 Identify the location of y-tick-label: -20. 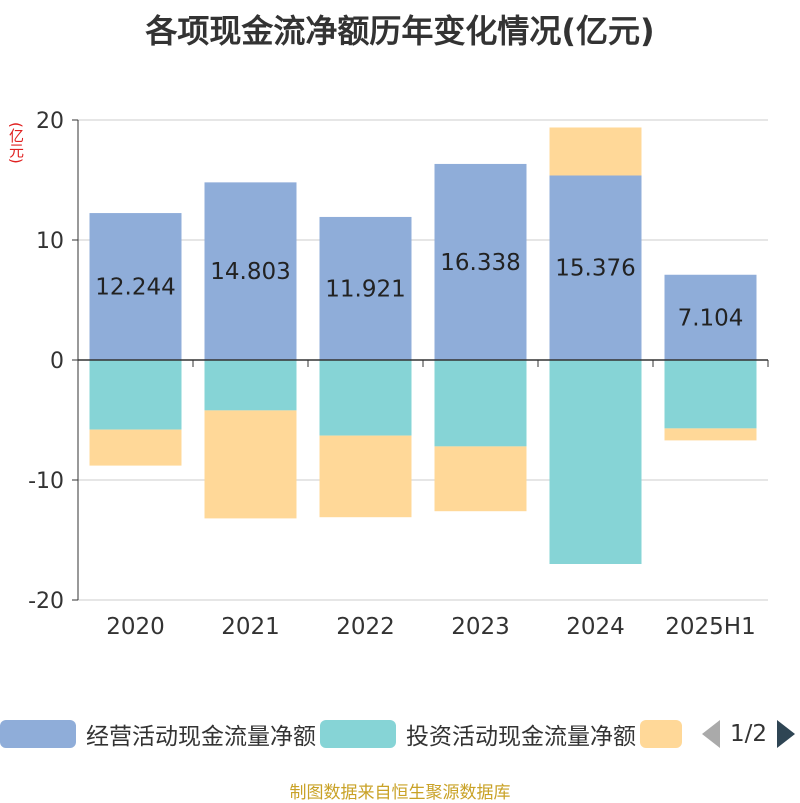
(46, 601).